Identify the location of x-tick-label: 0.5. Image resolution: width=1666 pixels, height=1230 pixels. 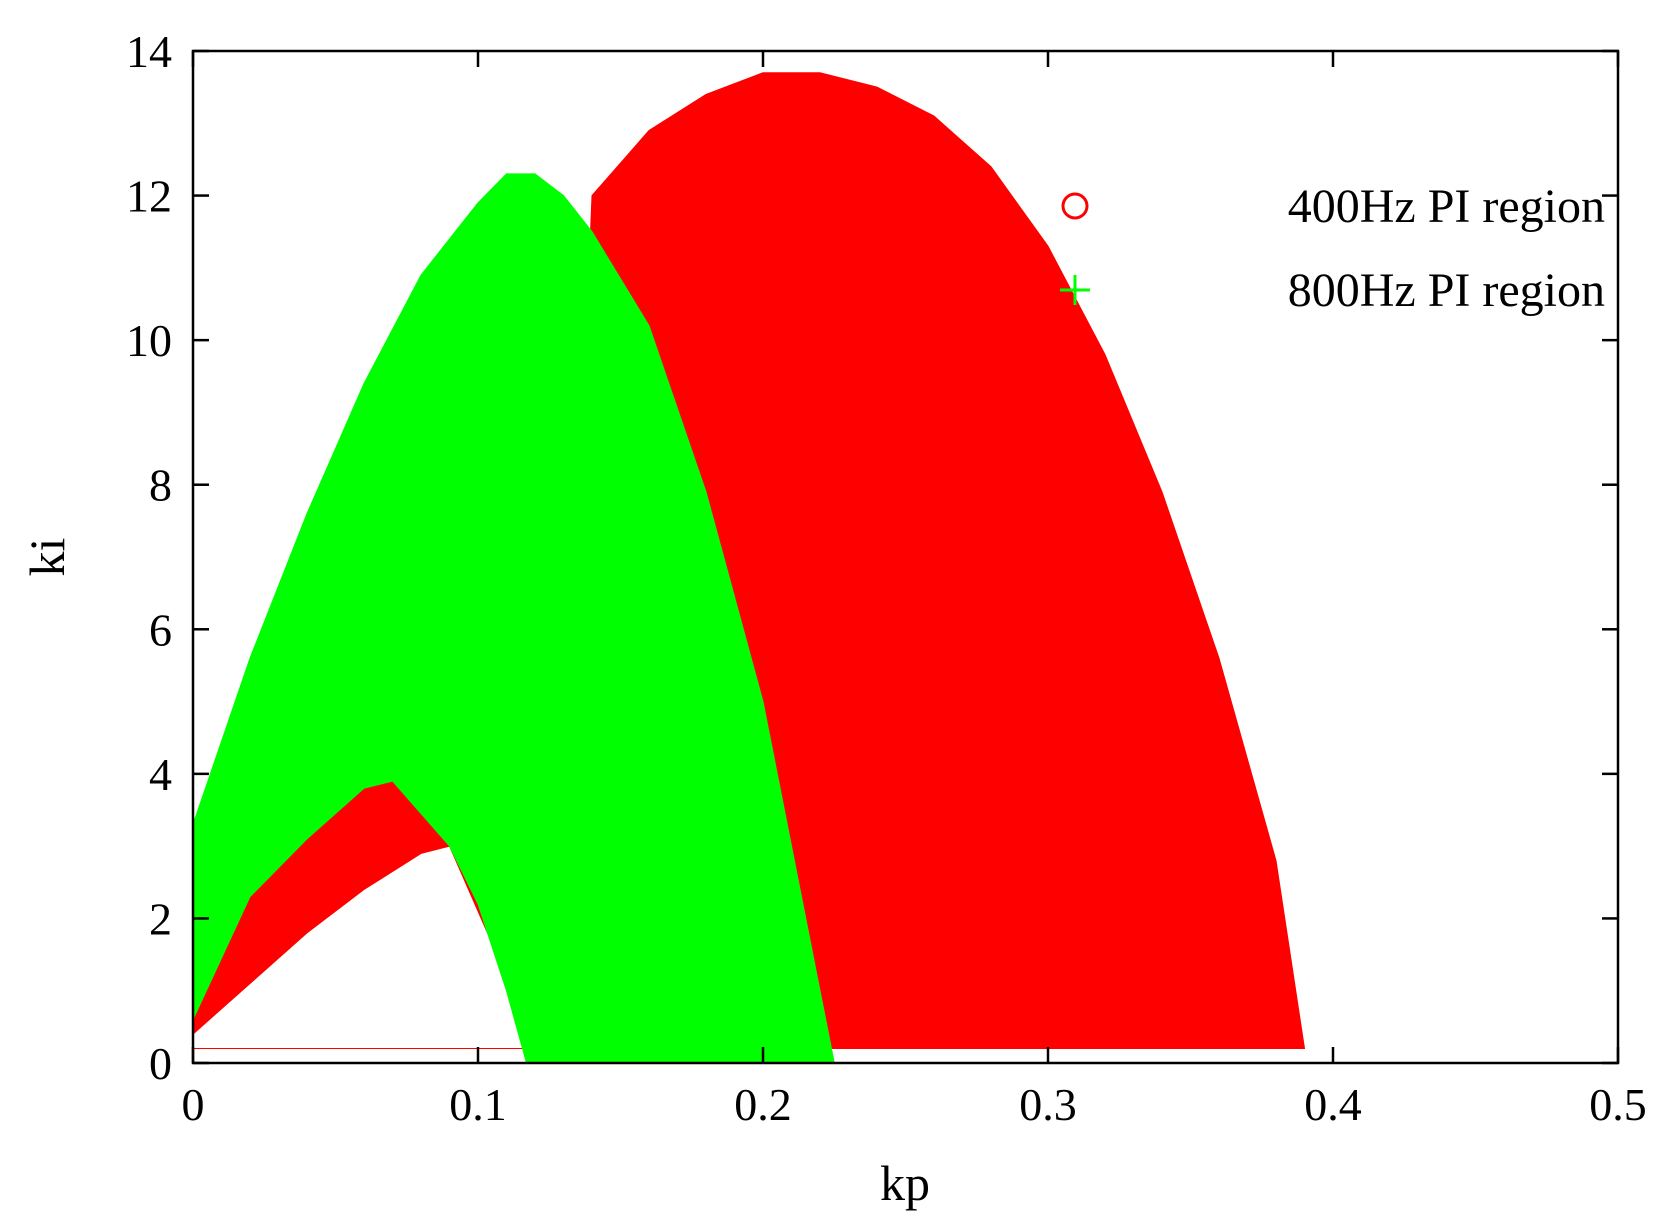
(1618, 1104).